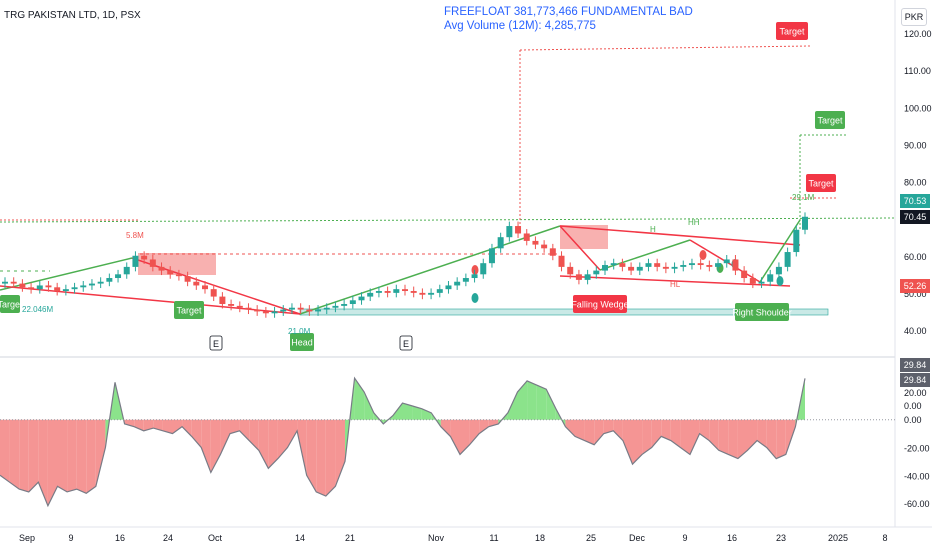 This screenshot has width=932, height=550. What do you see at coordinates (475, 298) in the screenshot?
I see `signal-marker` at bounding box center [475, 298].